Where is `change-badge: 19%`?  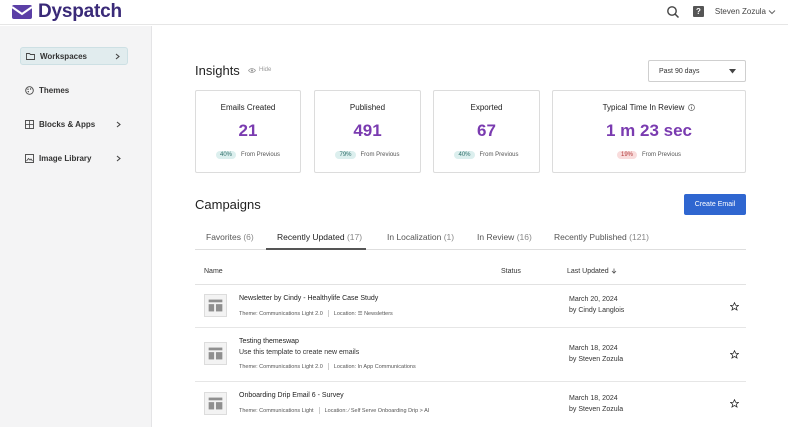
change-badge: 19% is located at coordinates (626, 155).